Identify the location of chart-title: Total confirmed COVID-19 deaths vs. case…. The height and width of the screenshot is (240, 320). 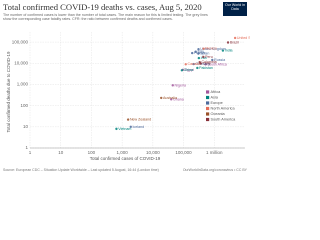
(102, 7).